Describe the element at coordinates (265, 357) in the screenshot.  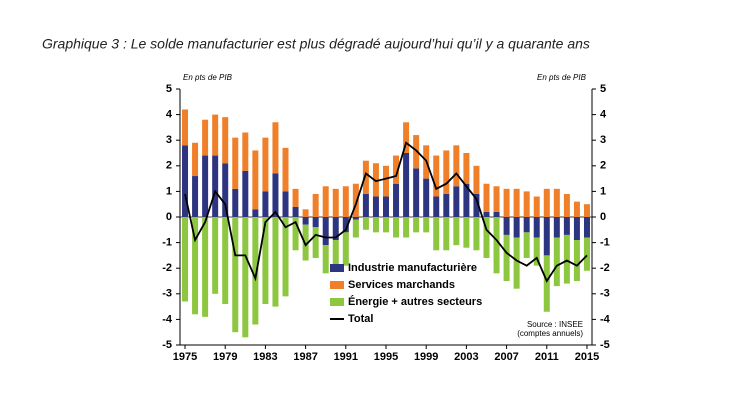
I see `x-tick-label: 1983` at that location.